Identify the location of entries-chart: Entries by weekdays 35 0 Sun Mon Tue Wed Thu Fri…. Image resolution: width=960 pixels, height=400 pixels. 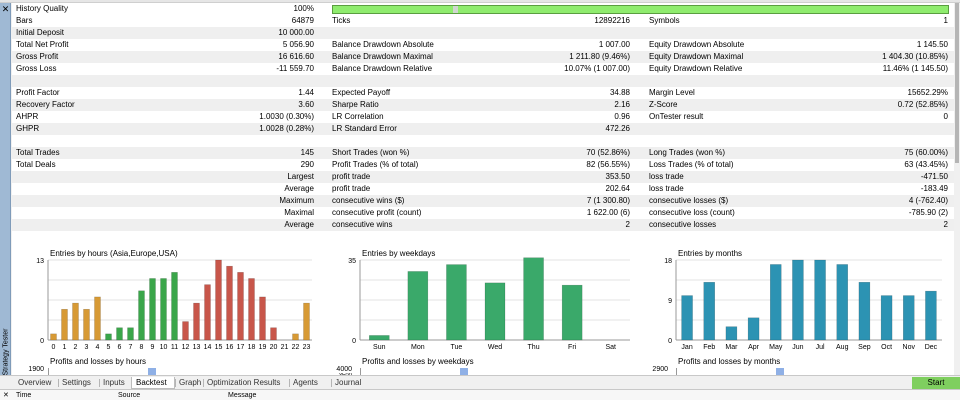
(485, 310).